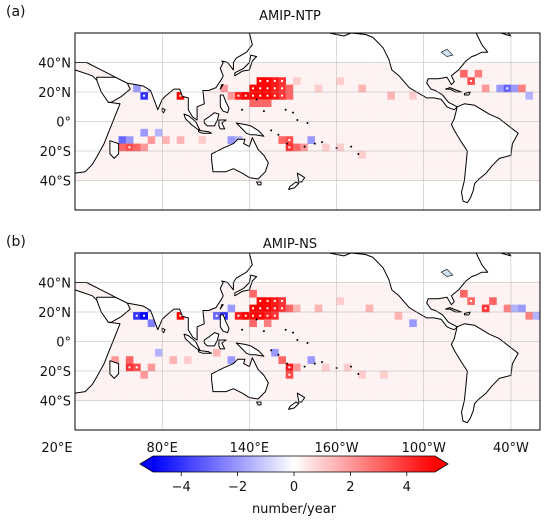 Image resolution: width=550 pixels, height=523 pixels. I want to click on panel-b-lat-labels: 40°N20°N0°20°S40°S, so click(54, 343).